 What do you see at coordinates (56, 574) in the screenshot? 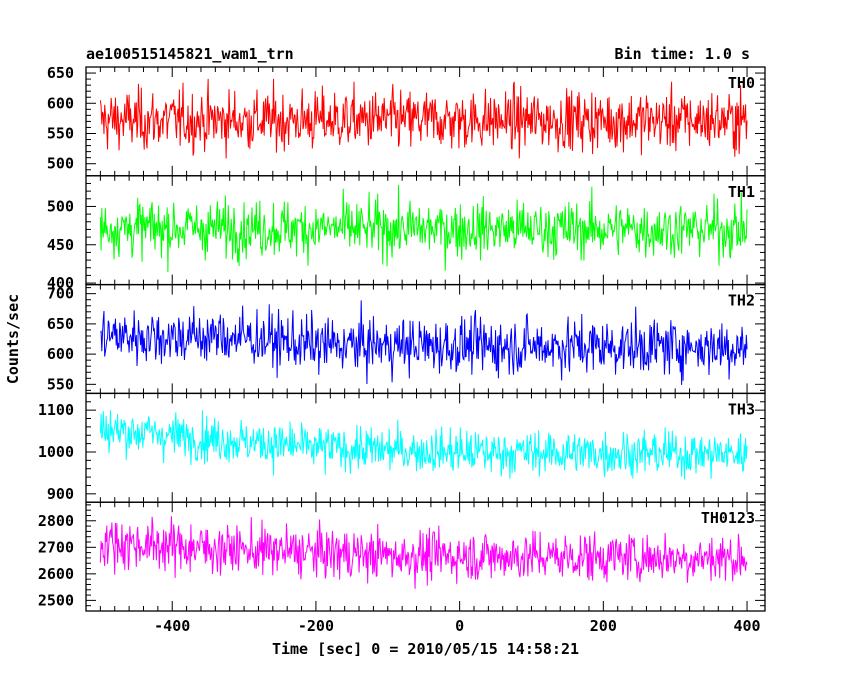
I see `y-tick-label: 2600` at bounding box center [56, 574].